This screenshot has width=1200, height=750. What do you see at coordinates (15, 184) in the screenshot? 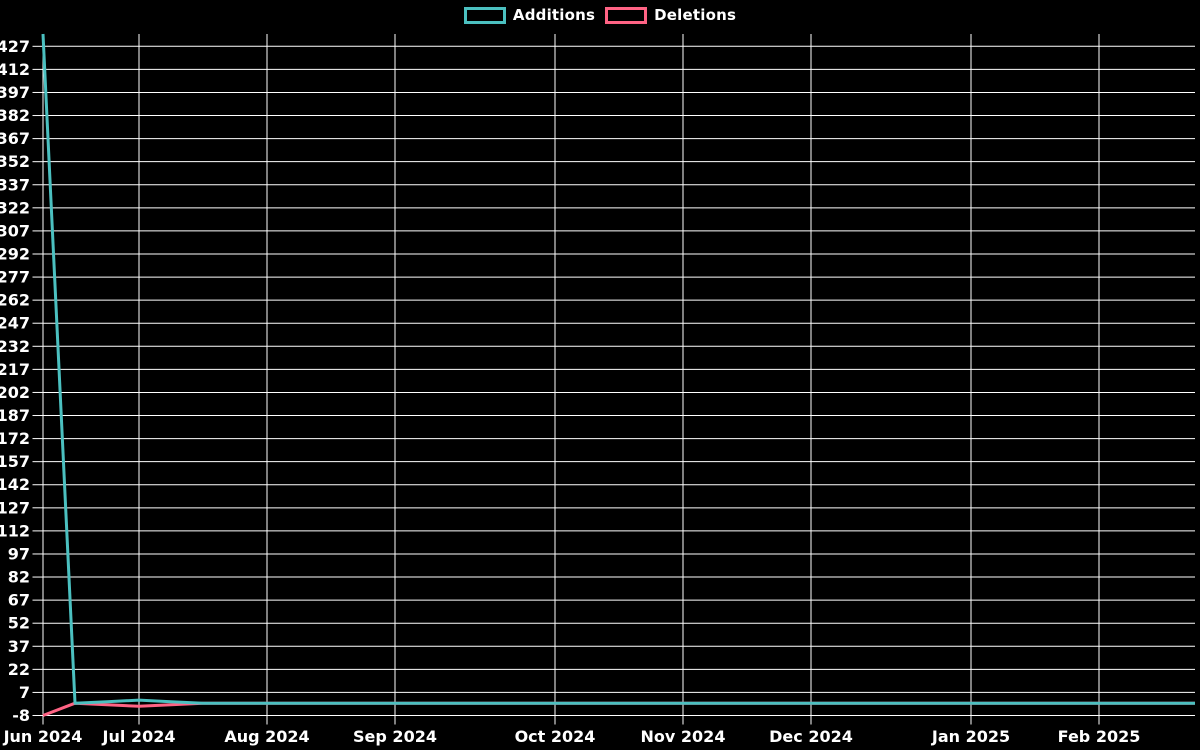
I see `y-tick-label: 337` at bounding box center [15, 184].